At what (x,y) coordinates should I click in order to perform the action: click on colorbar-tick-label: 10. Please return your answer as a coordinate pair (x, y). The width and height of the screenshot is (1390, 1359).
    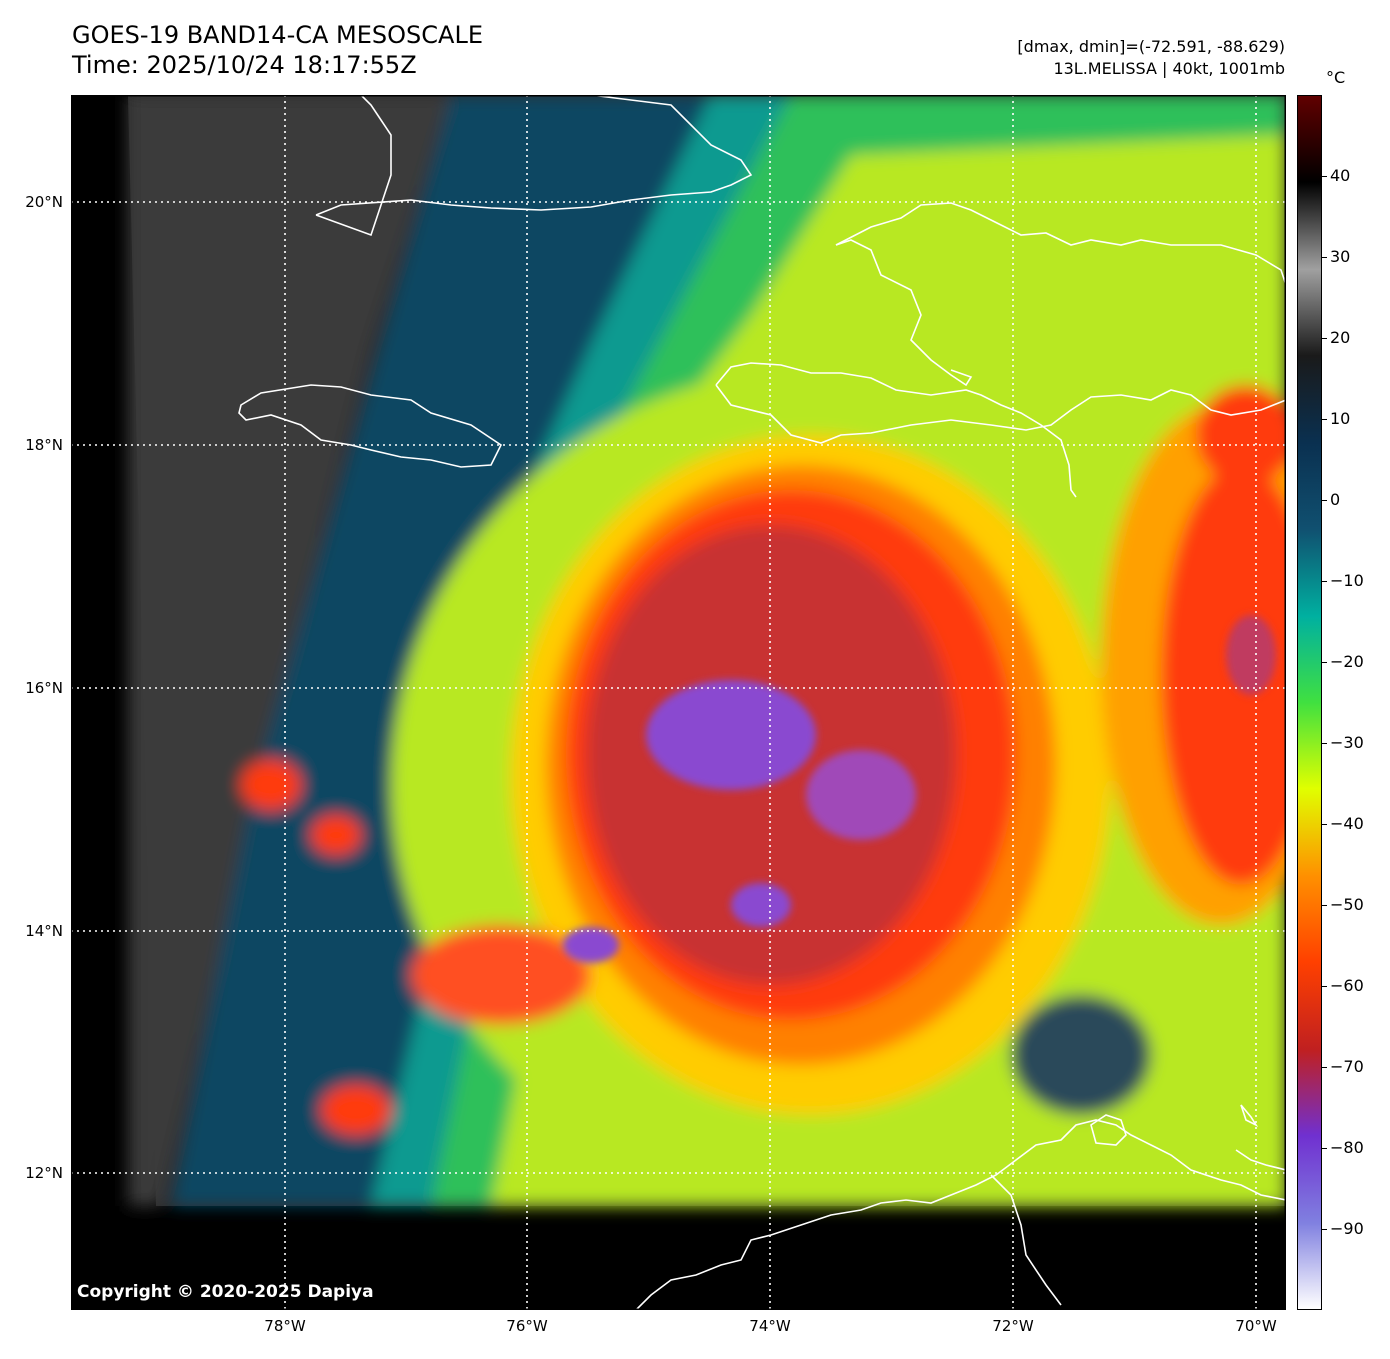
    Looking at the image, I should click on (1340, 418).